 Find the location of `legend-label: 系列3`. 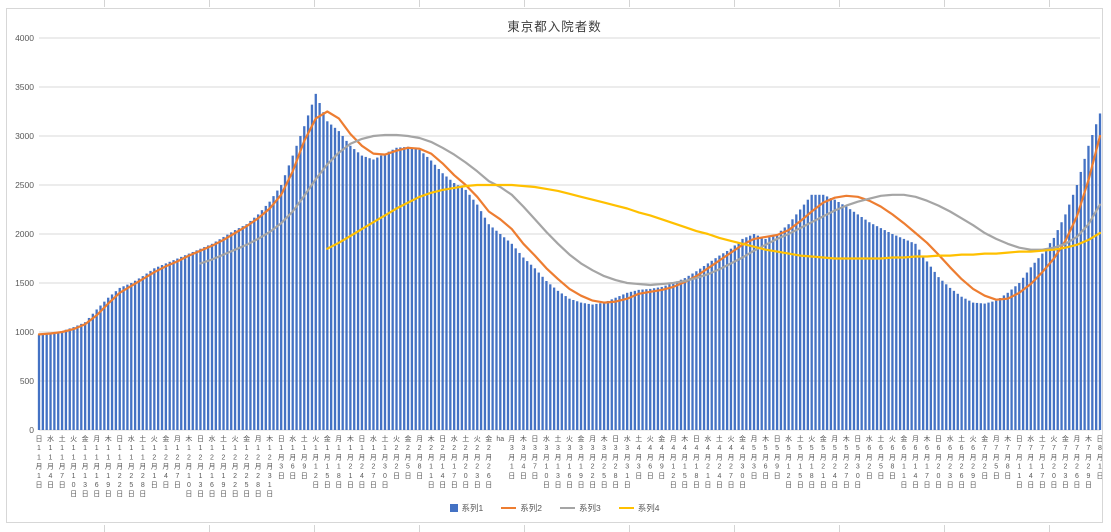

legend-label: 系列3 is located at coordinates (590, 508).